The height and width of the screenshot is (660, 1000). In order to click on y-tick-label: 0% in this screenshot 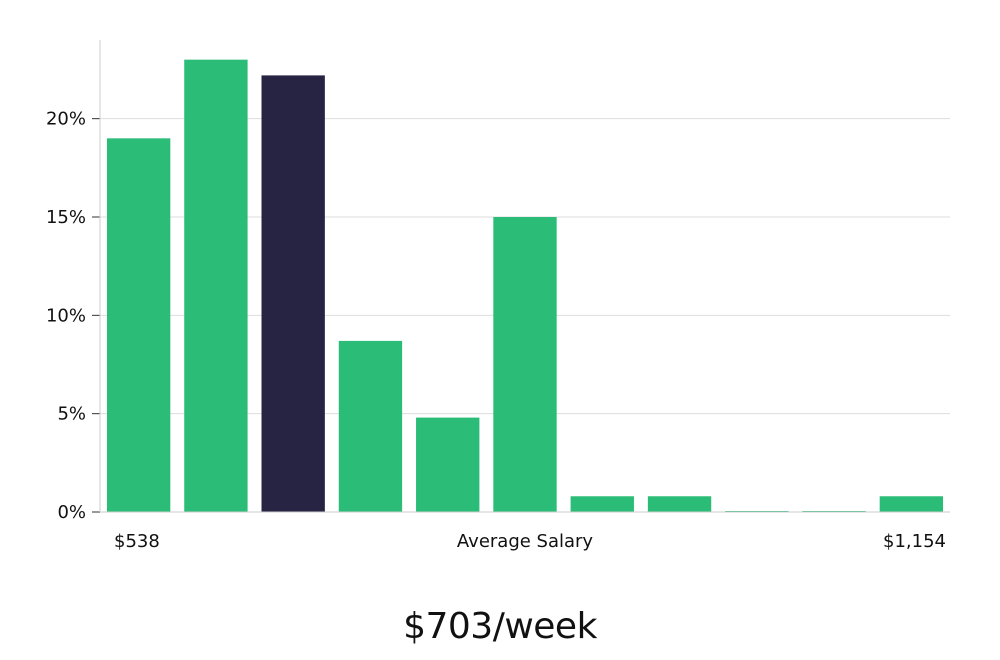, I will do `click(71, 512)`.